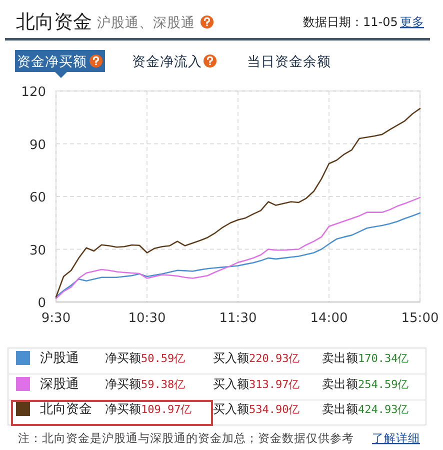  Describe the element at coordinates (396, 438) in the screenshot. I see `text: 了解详细` at that location.